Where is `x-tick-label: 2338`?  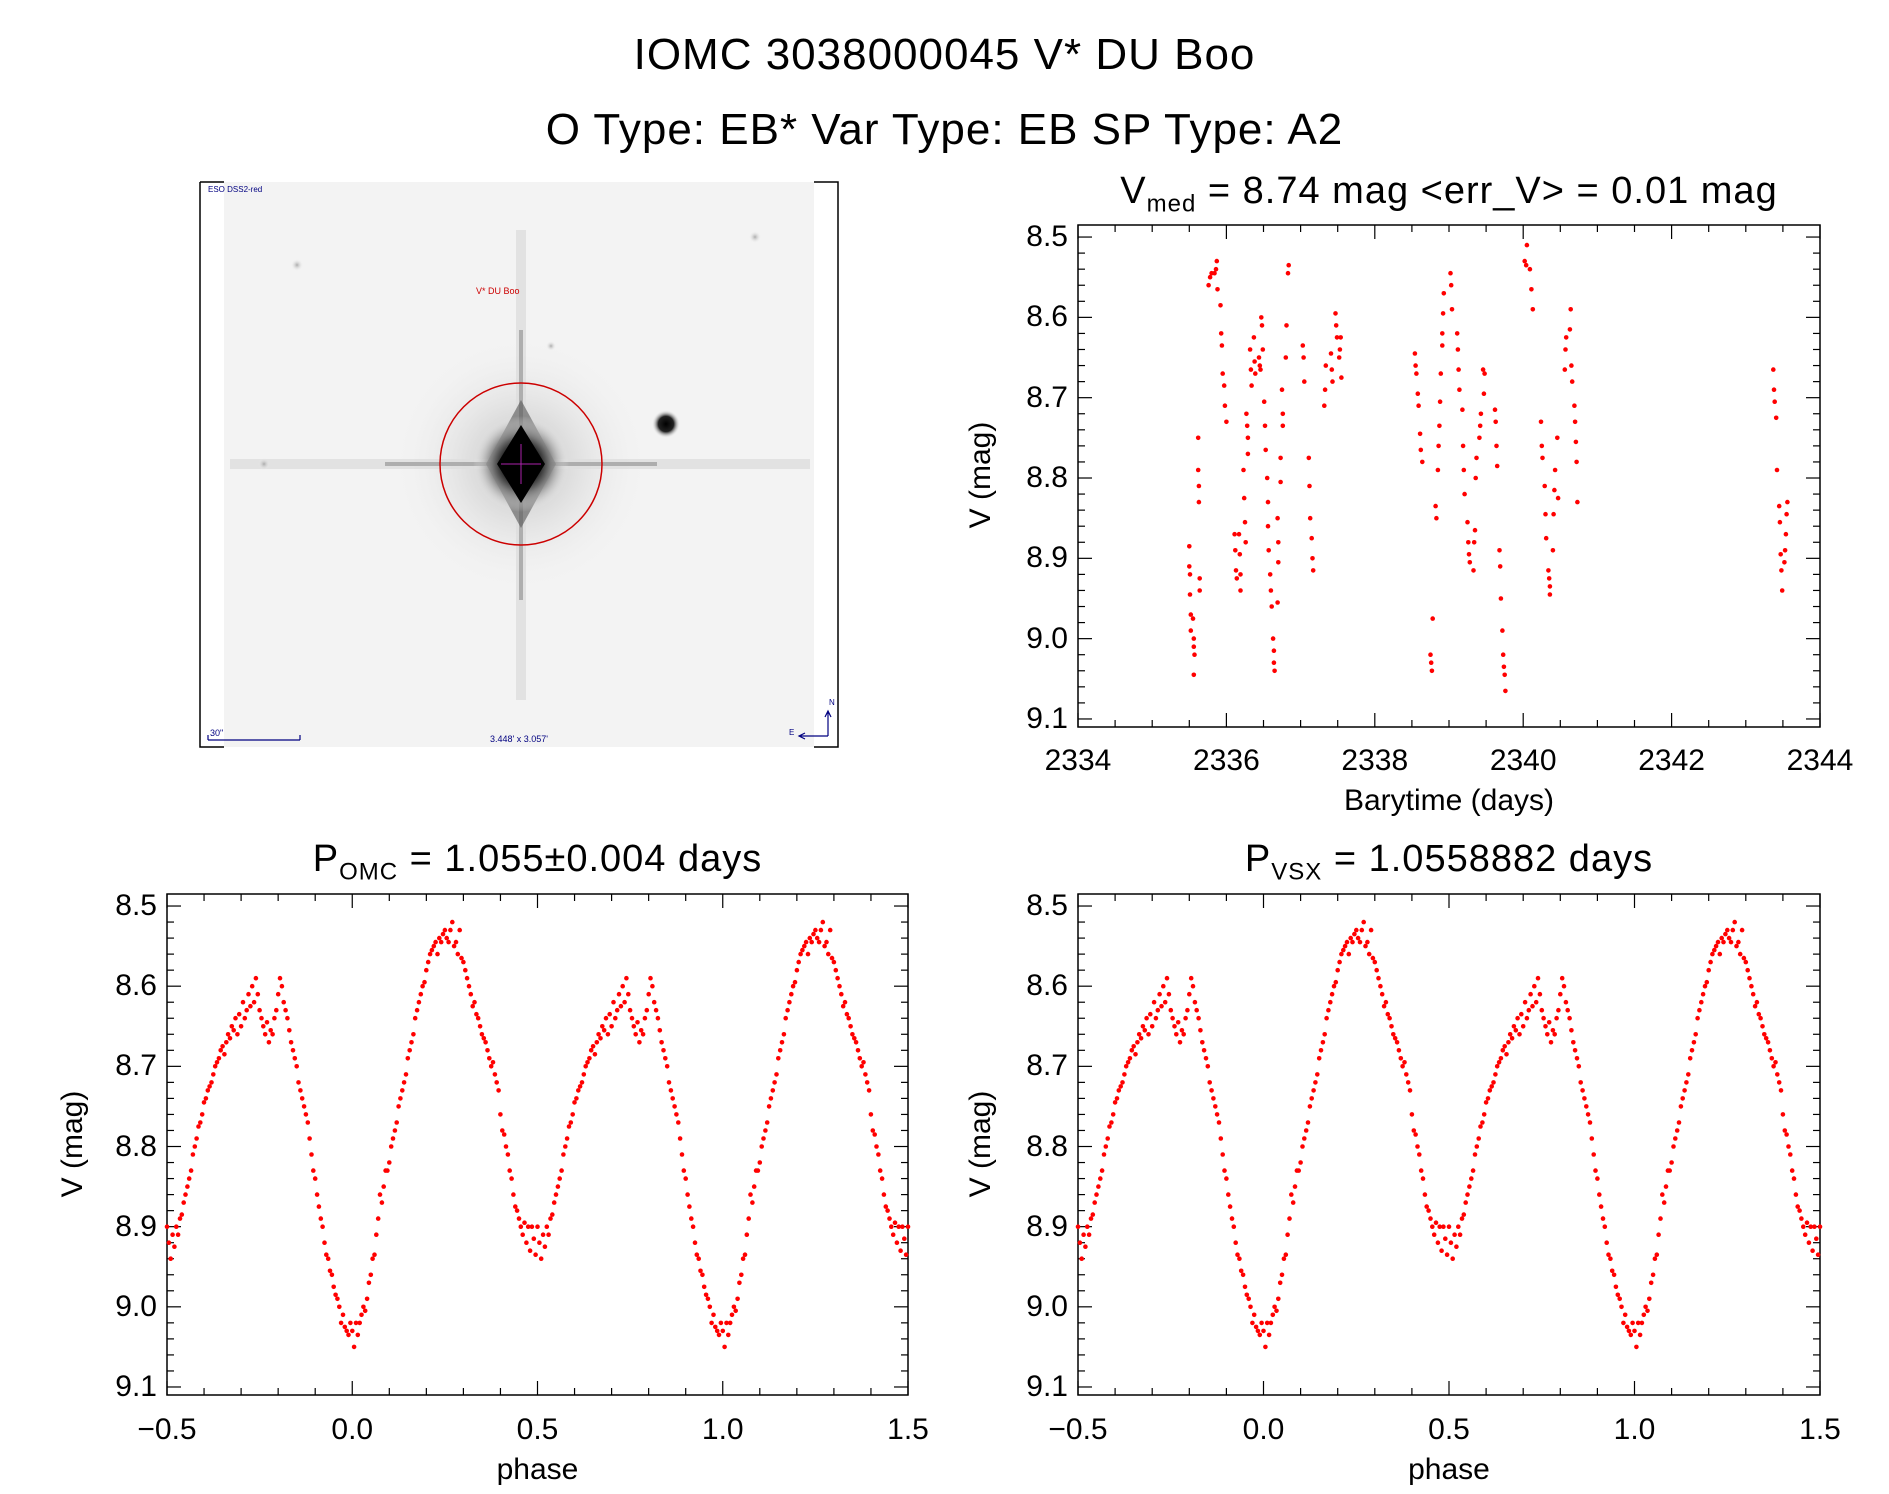
x-tick-label: 2338 is located at coordinates (1375, 760).